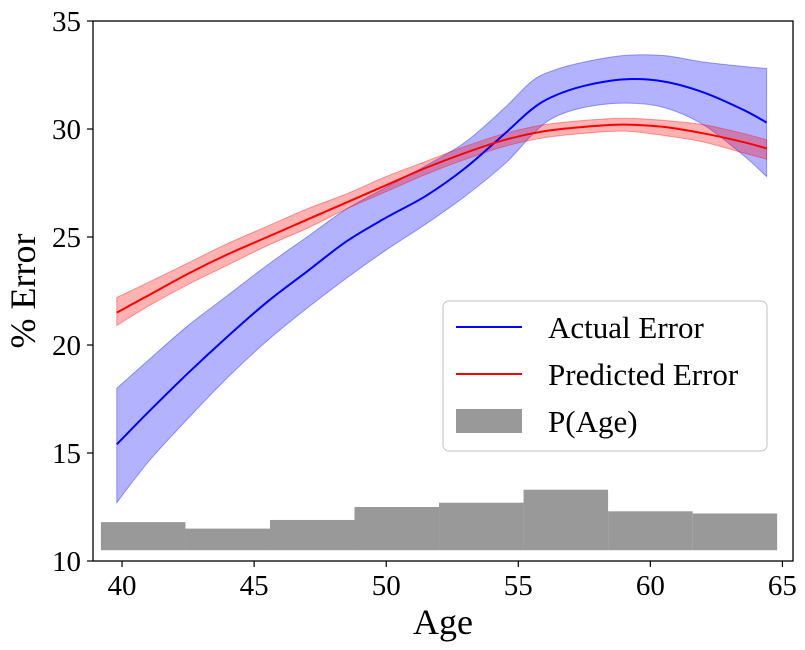 Image resolution: width=805 pixels, height=650 pixels. I want to click on y-tick-label: 30, so click(66, 130).